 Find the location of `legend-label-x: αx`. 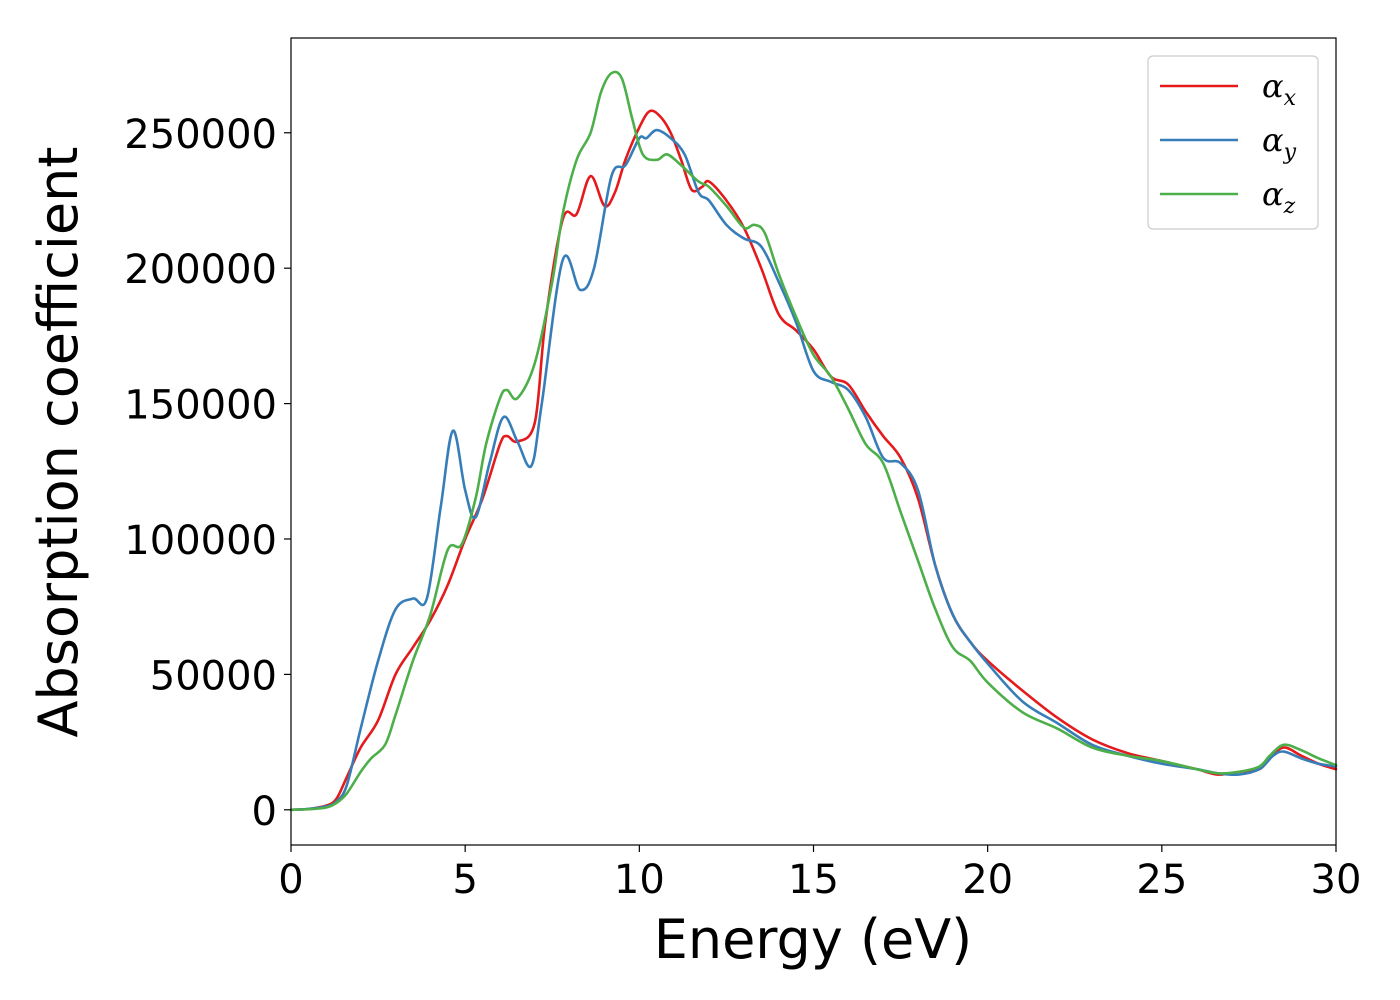

legend-label-x: αx is located at coordinates (1279, 89).